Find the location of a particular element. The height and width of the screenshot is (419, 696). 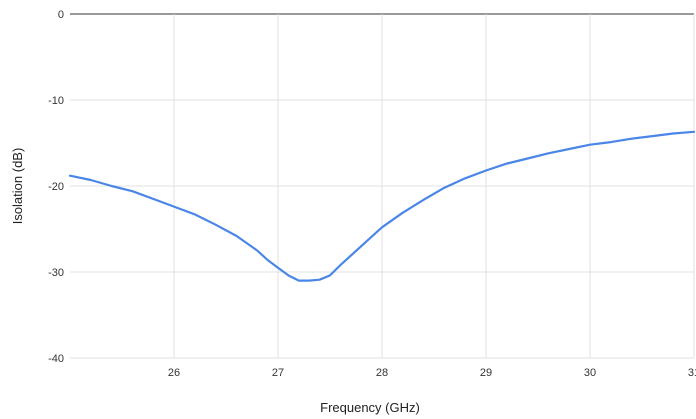

x-tick-label: 30 is located at coordinates (590, 373).